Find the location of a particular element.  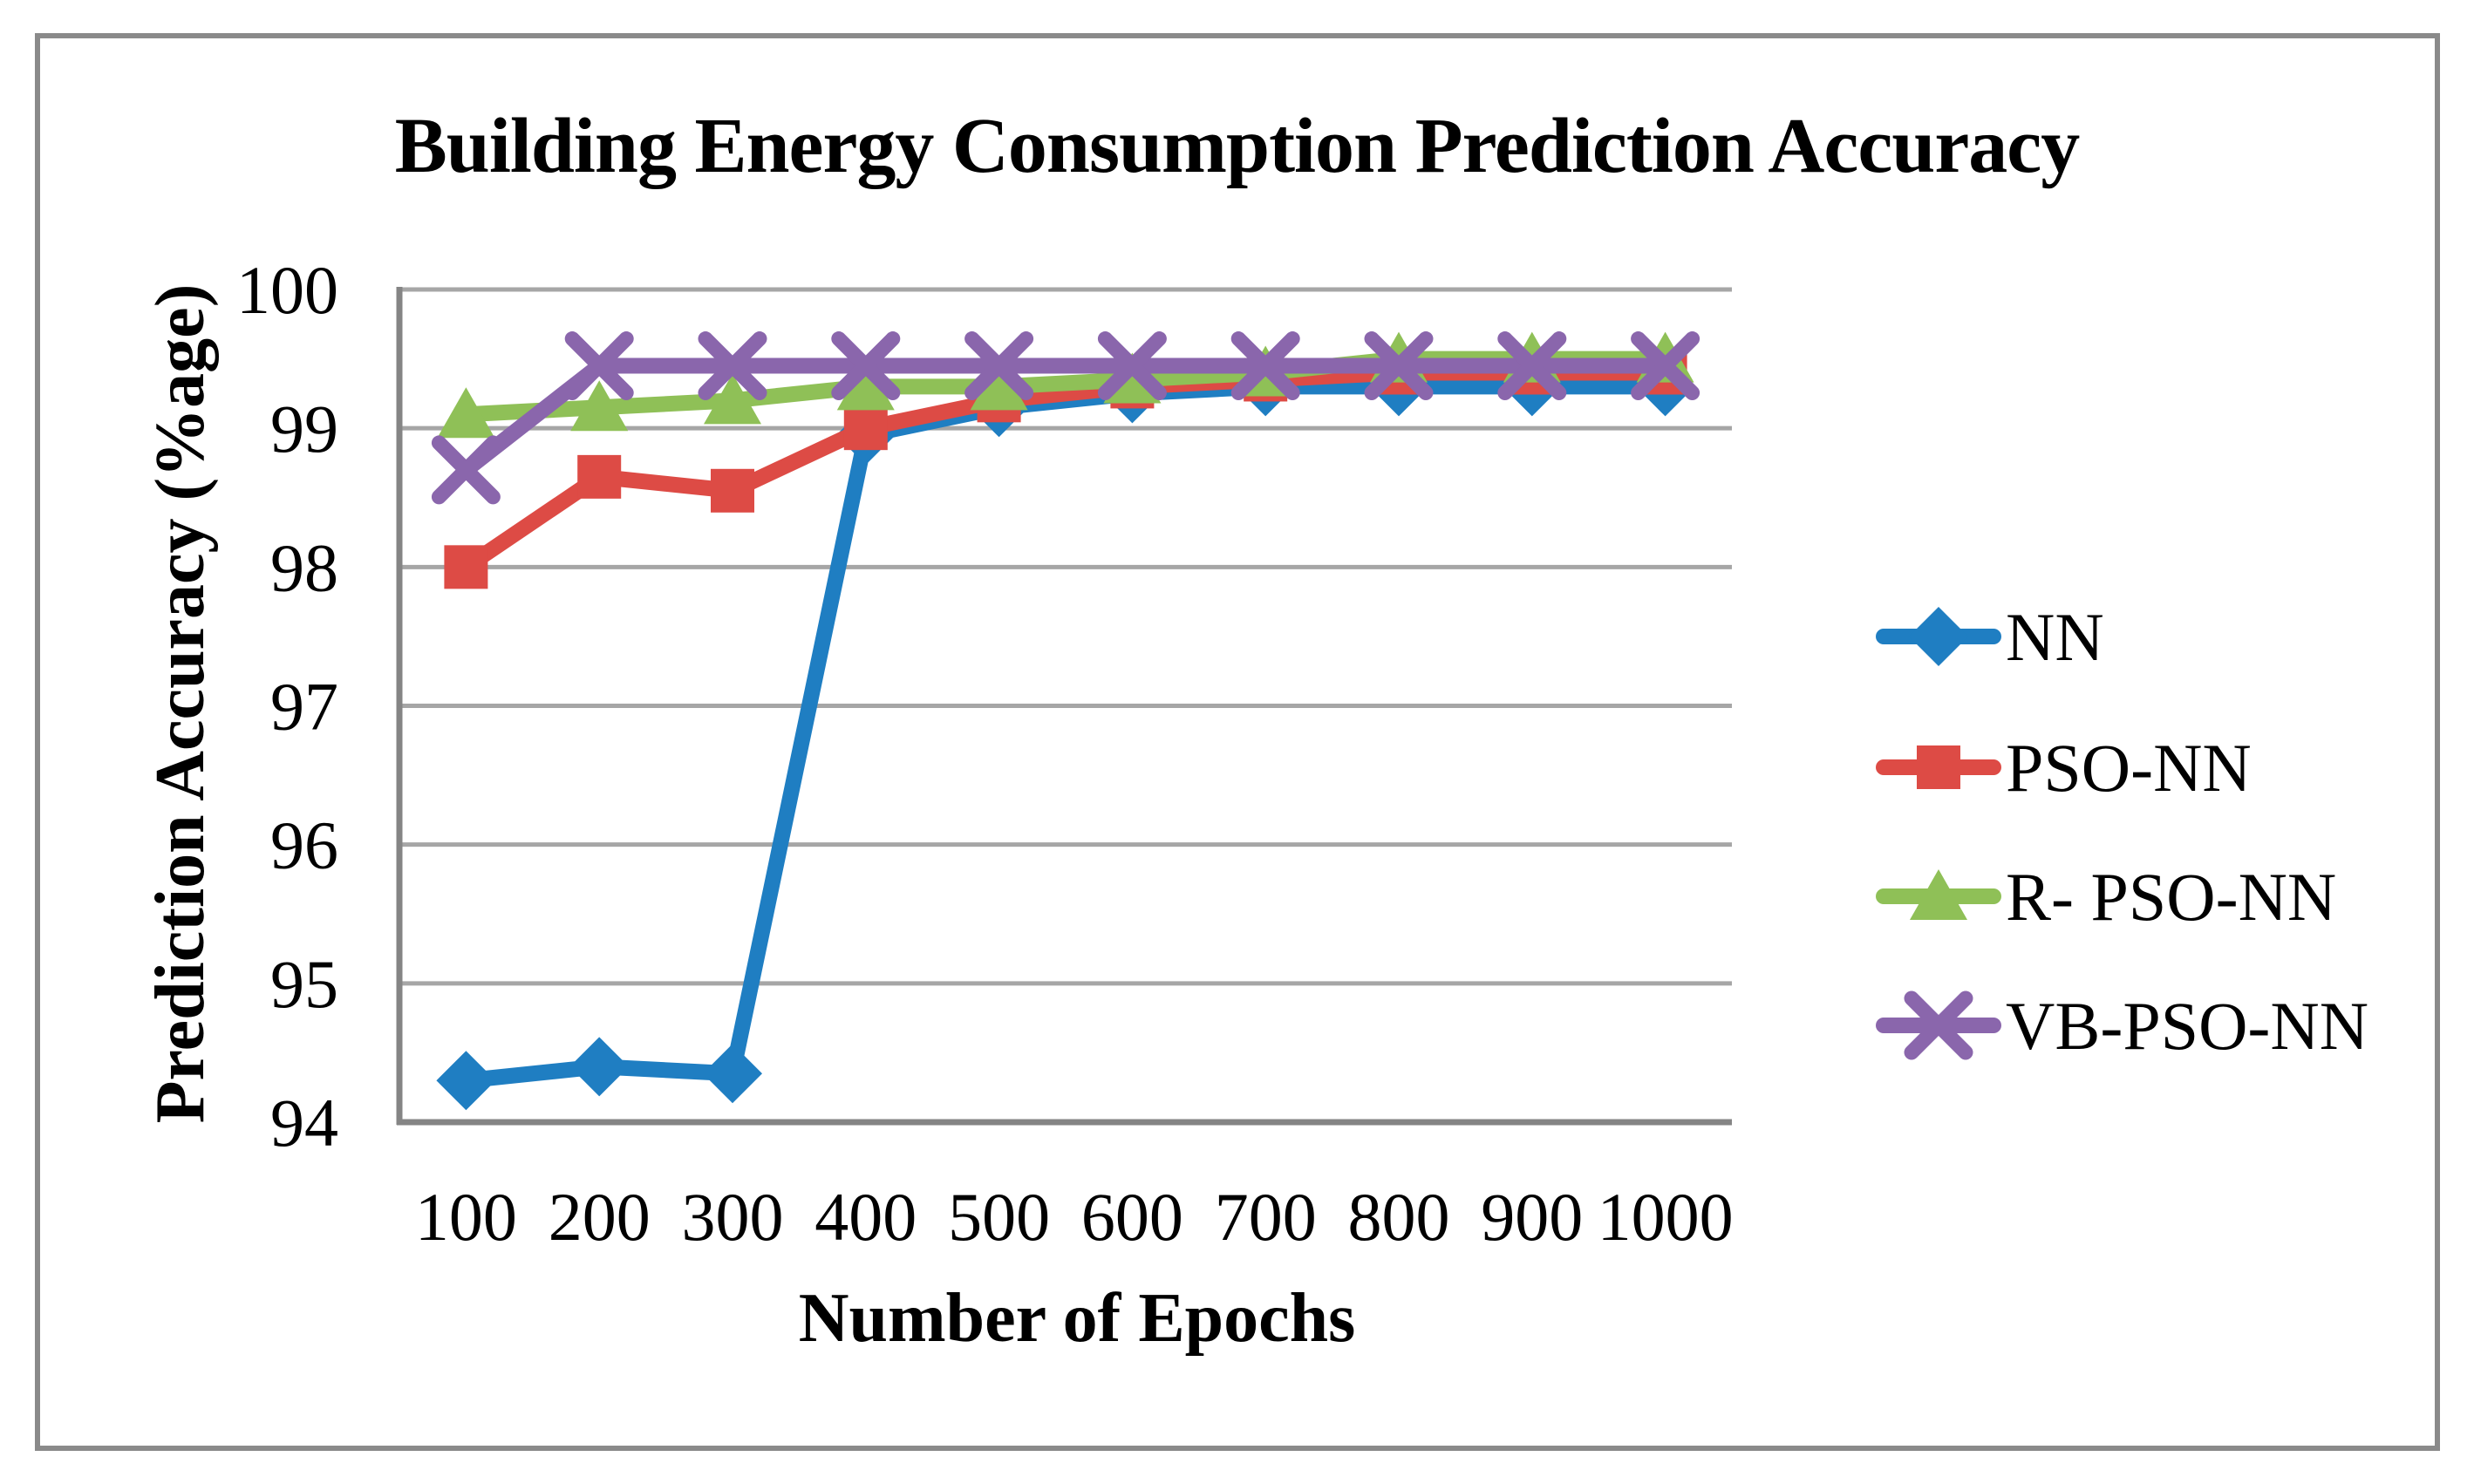

y-tick-label: 98 is located at coordinates (304, 567).